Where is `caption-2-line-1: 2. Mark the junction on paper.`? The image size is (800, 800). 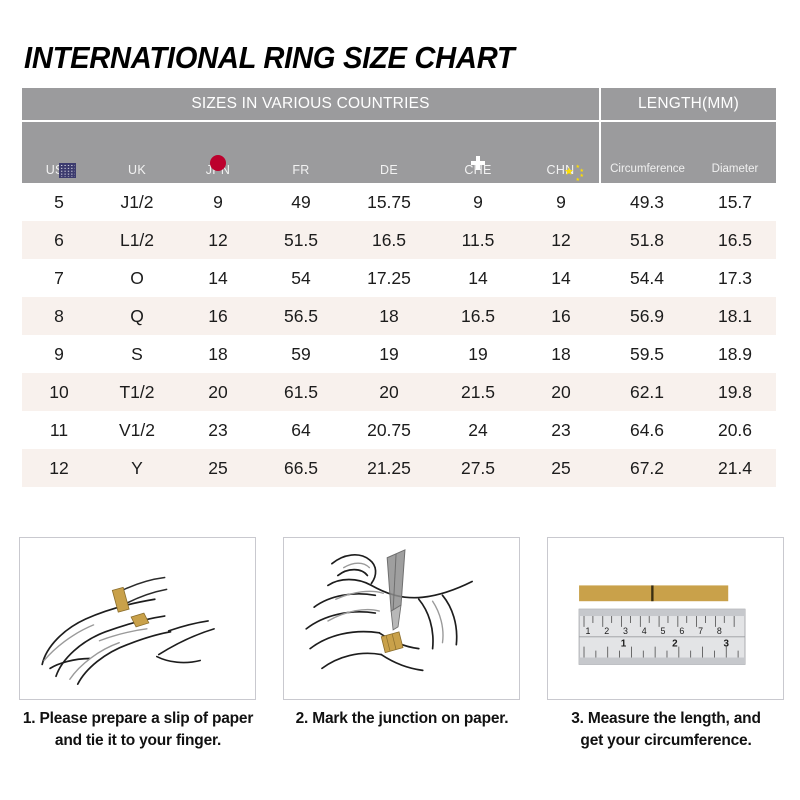 caption-2-line-1: 2. Mark the junction on paper. is located at coordinates (402, 718).